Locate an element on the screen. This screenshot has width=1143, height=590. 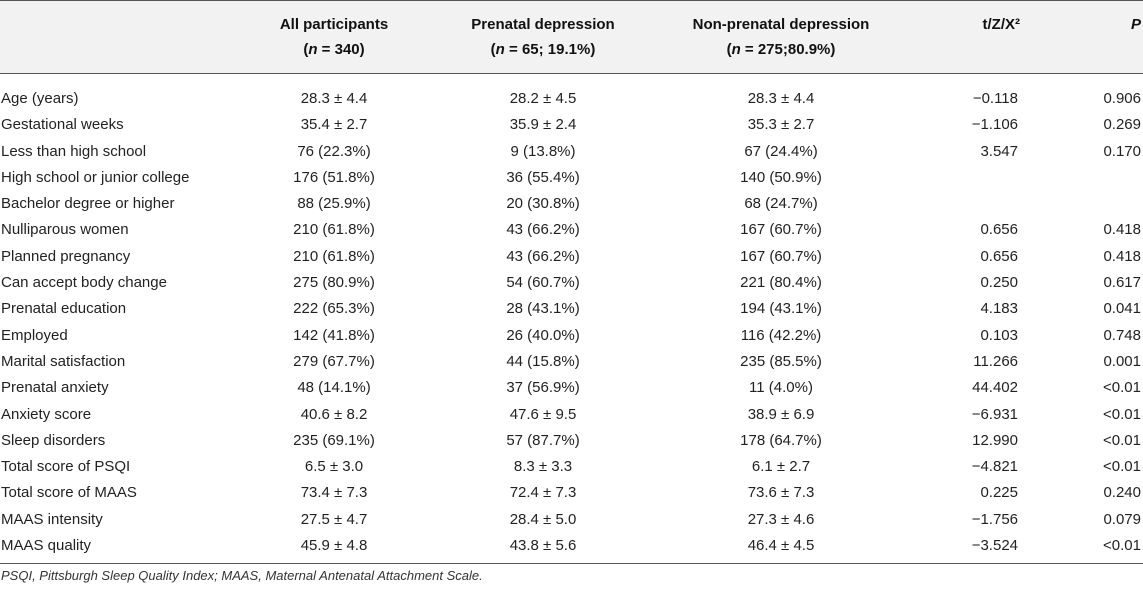
row-label: Marital satisfaction is located at coordinates (63, 361).